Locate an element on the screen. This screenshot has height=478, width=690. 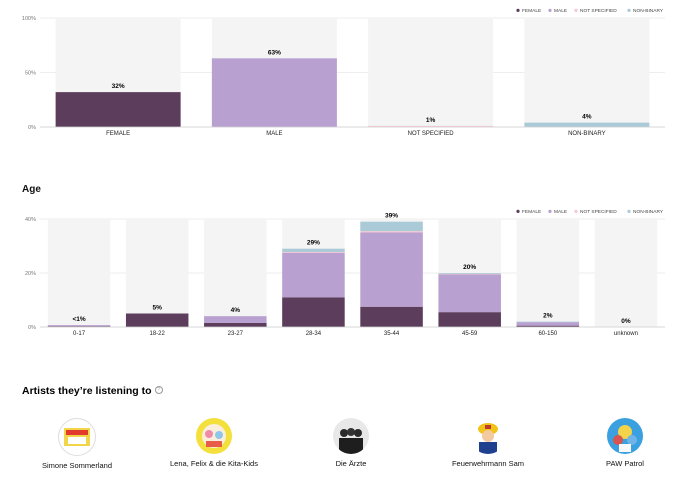
info-icon: ? is located at coordinates (158, 390).